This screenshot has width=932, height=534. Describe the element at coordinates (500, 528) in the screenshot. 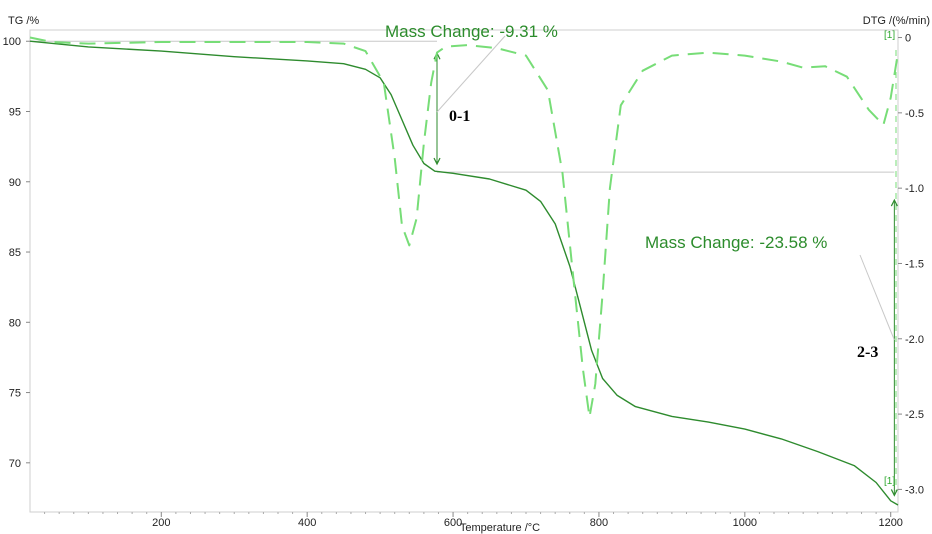

I see `x-axis-title: Temperature /°C` at that location.